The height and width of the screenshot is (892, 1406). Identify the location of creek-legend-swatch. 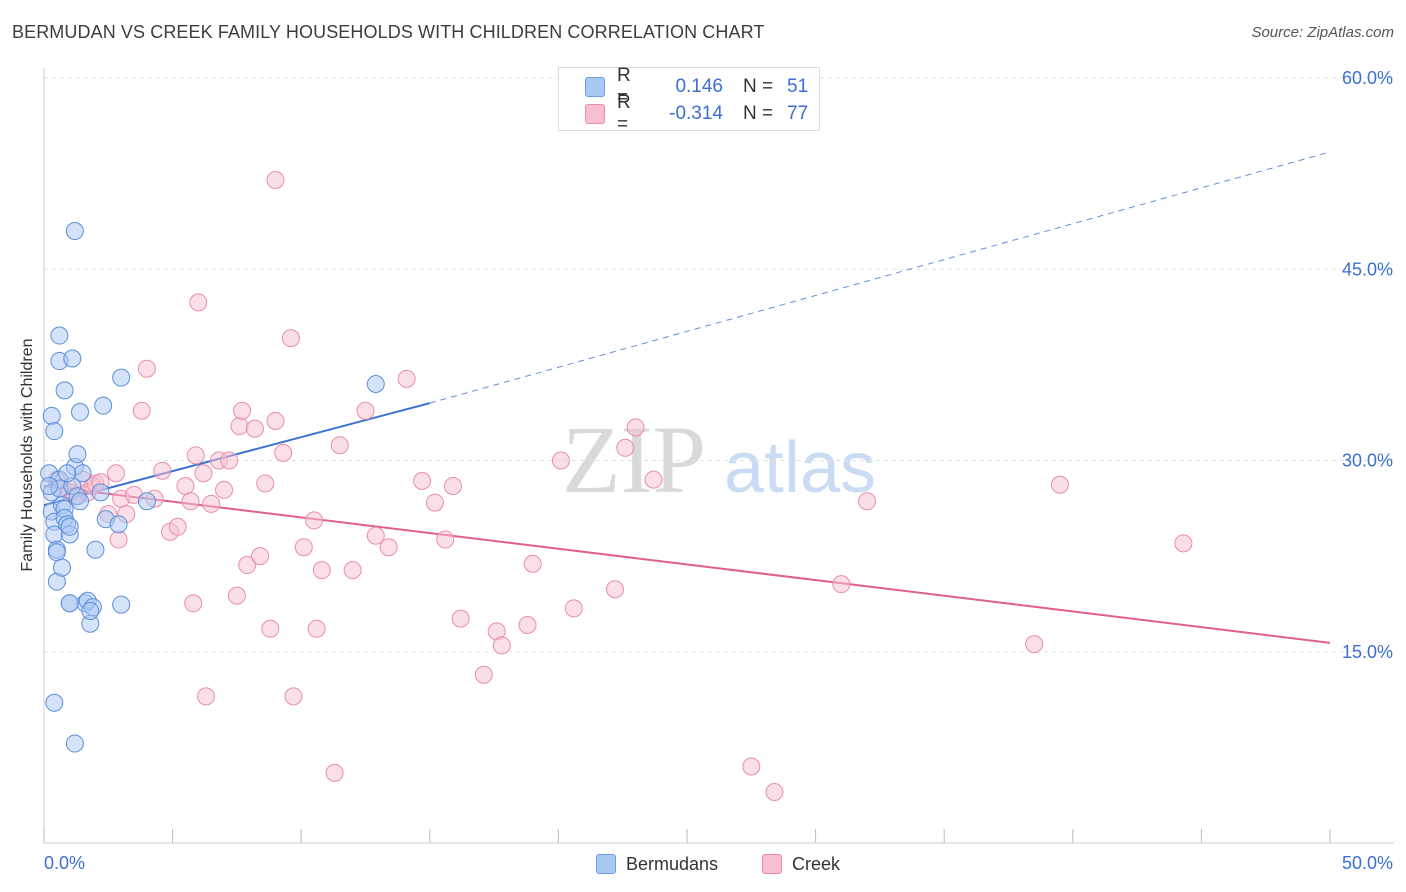
(772, 864).